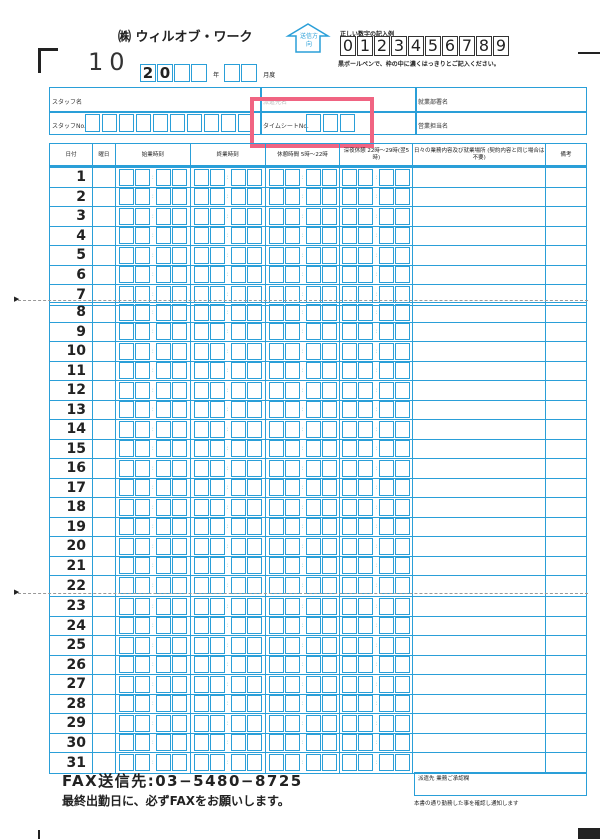 This screenshot has height=839, width=600. I want to click on year-digit: 2, so click(148, 72).